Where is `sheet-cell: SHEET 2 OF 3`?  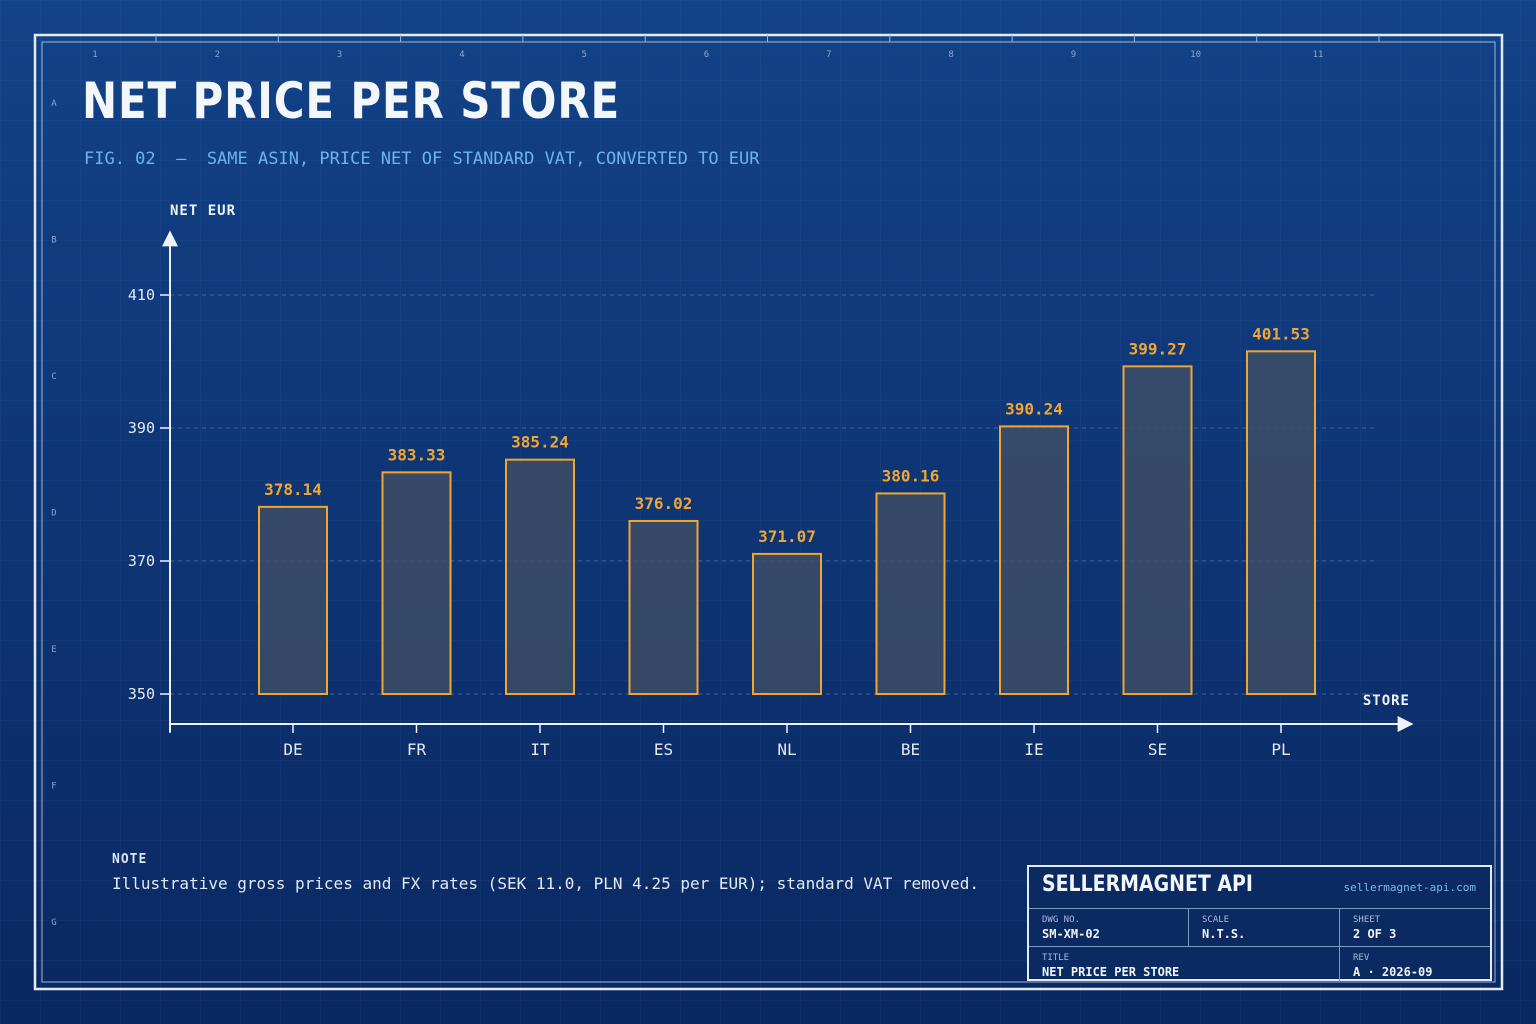 sheet-cell: SHEET 2 OF 3 is located at coordinates (1414, 927).